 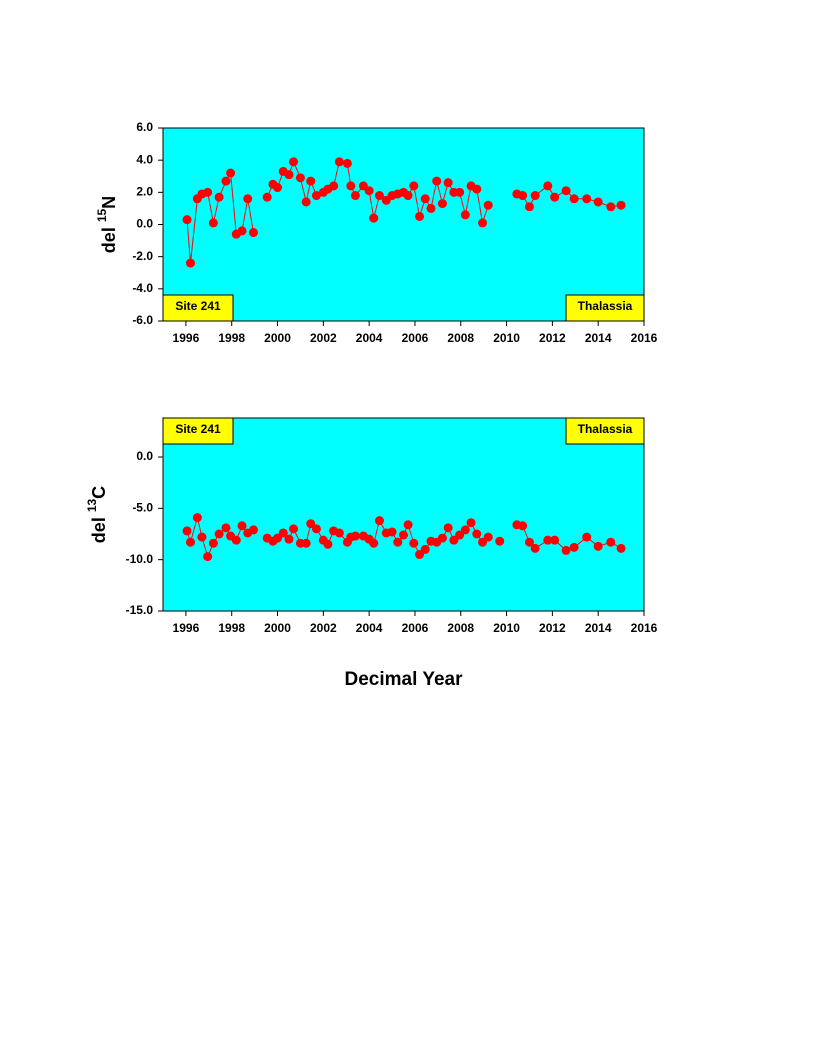 I want to click on y-tick-label: 2.0, so click(x=144, y=192).